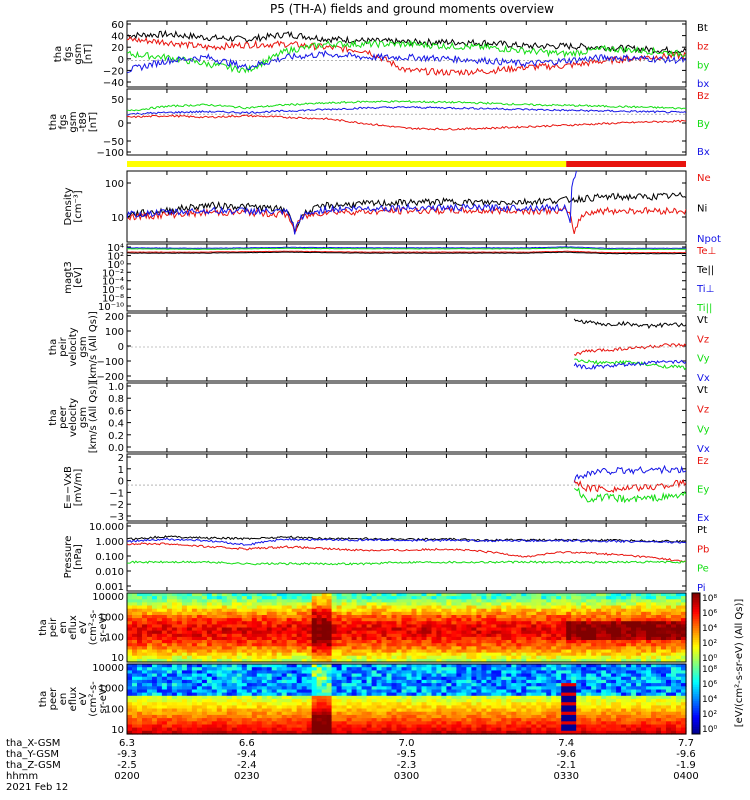 The width and height of the screenshot is (750, 800). What do you see at coordinates (703, 124) in the screenshot?
I see `legend-by: By` at bounding box center [703, 124].